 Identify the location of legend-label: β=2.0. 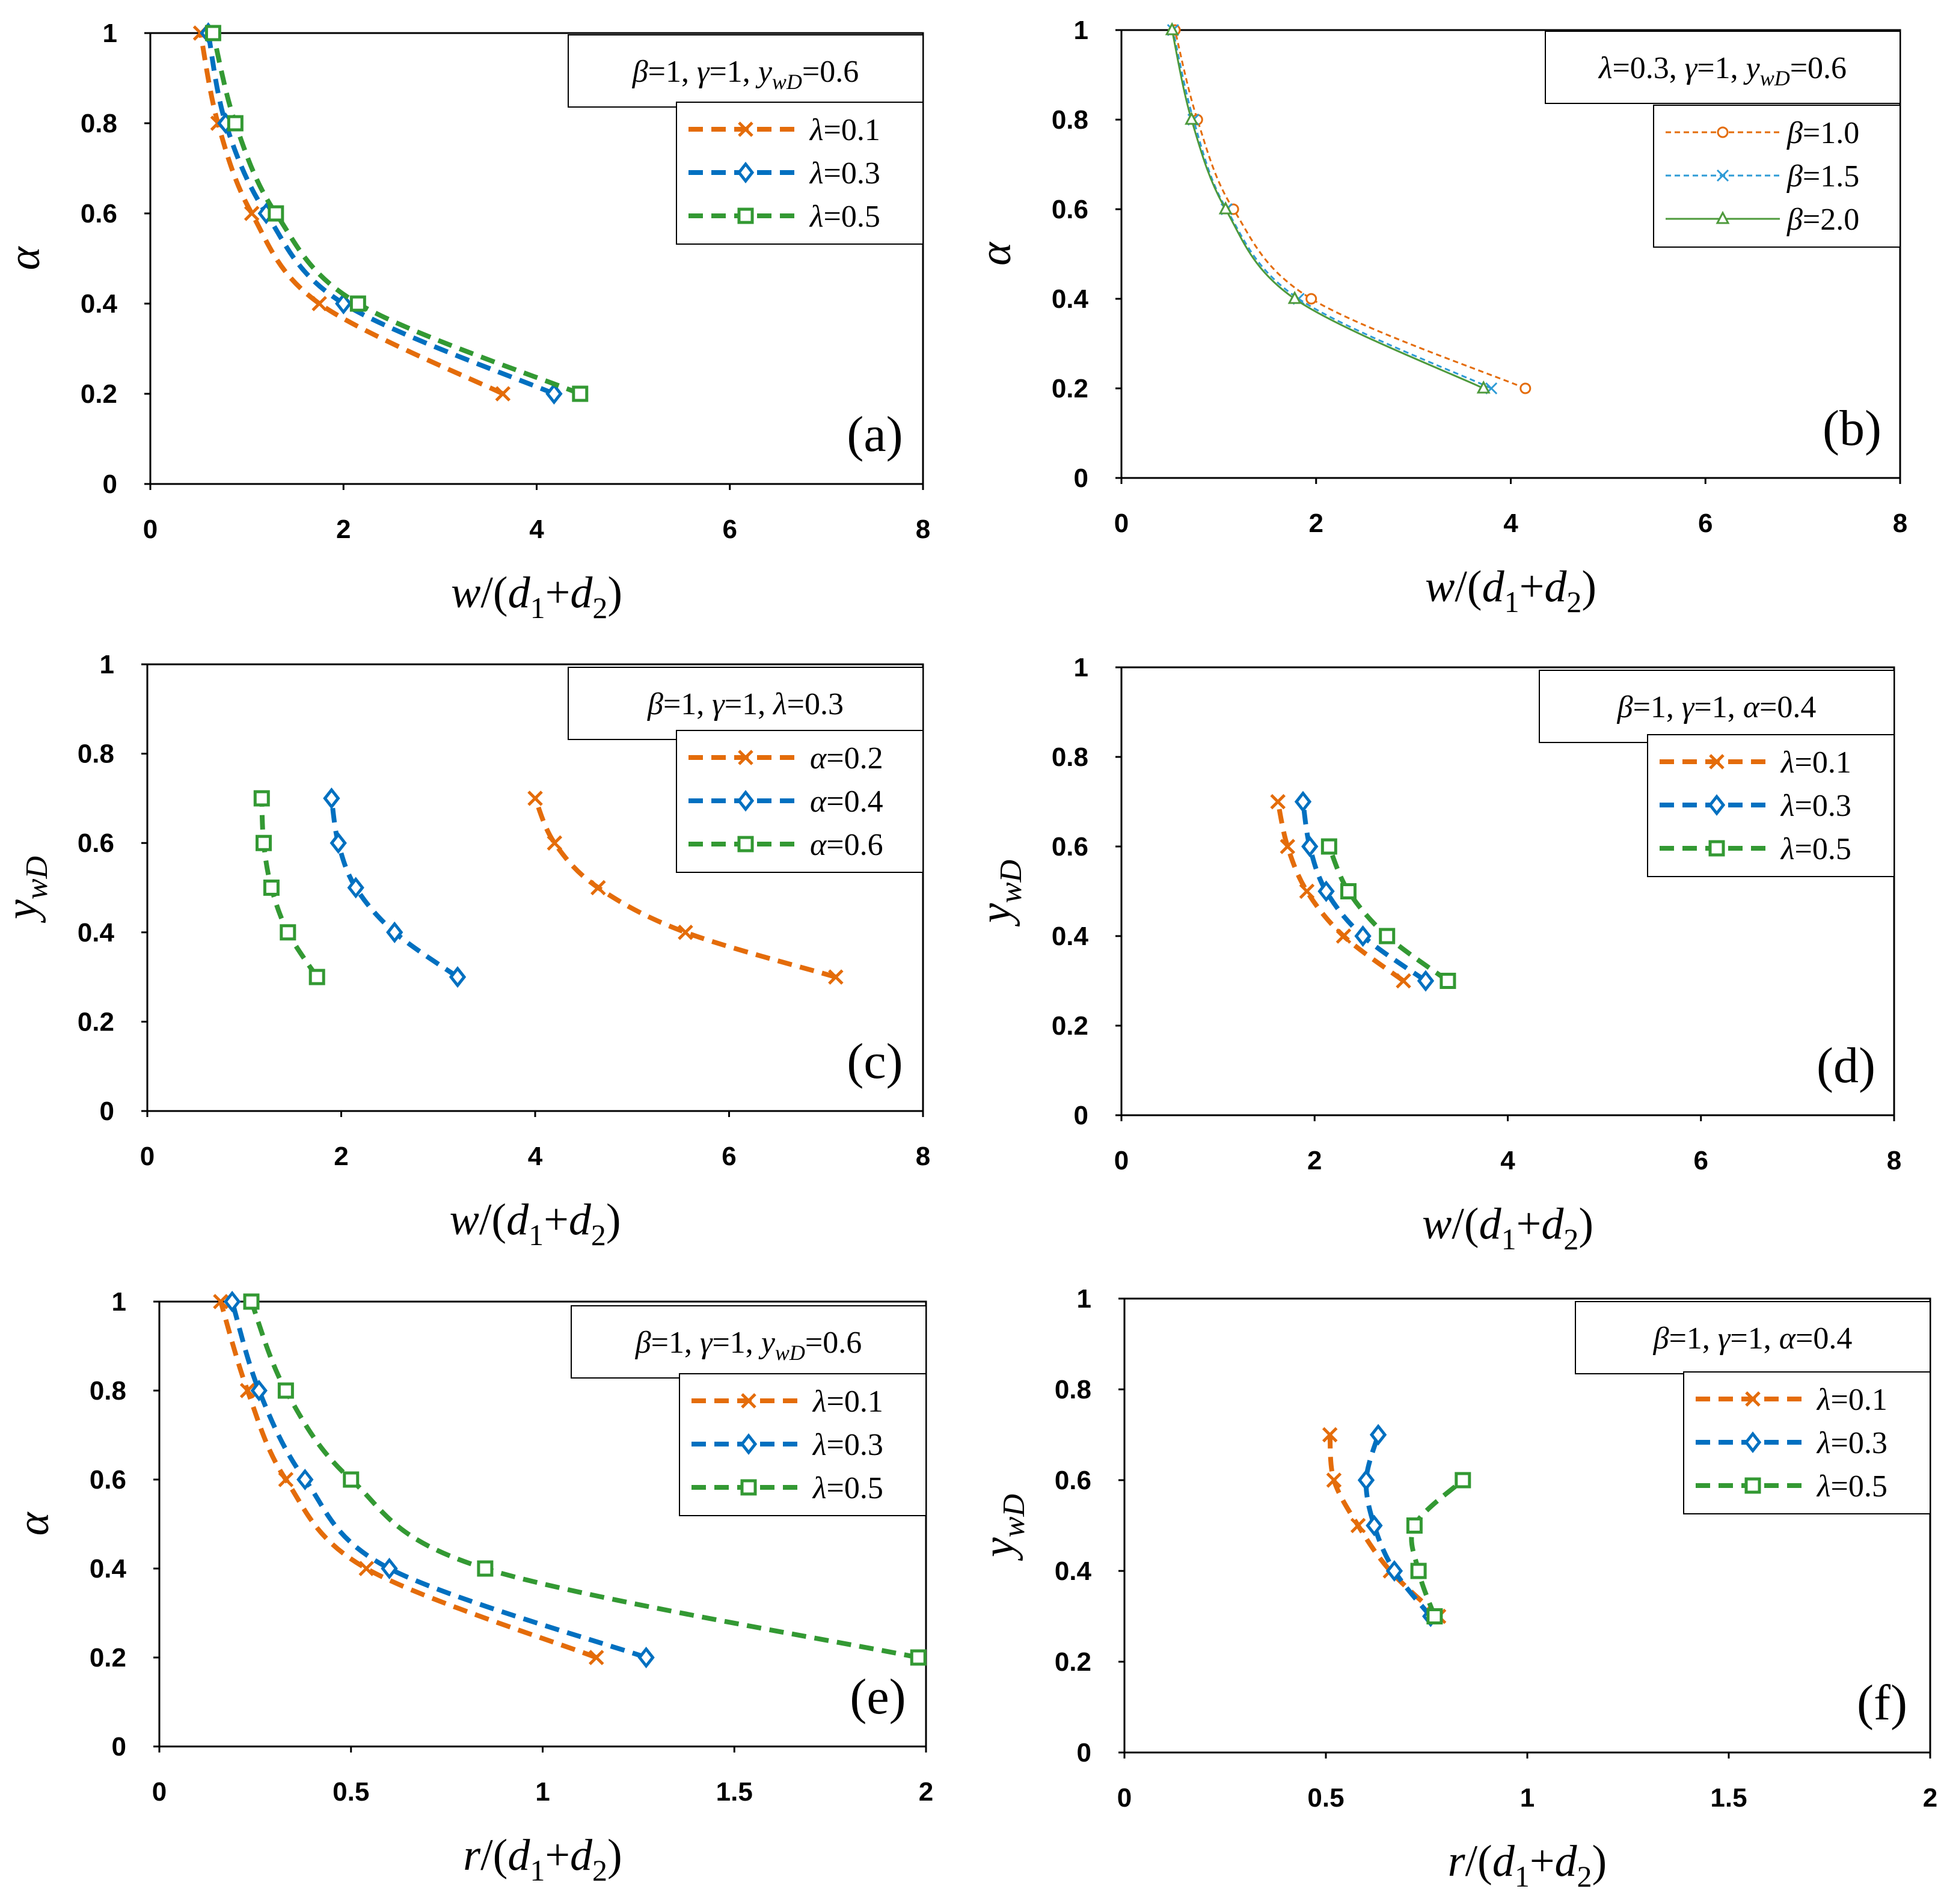
(1822, 220).